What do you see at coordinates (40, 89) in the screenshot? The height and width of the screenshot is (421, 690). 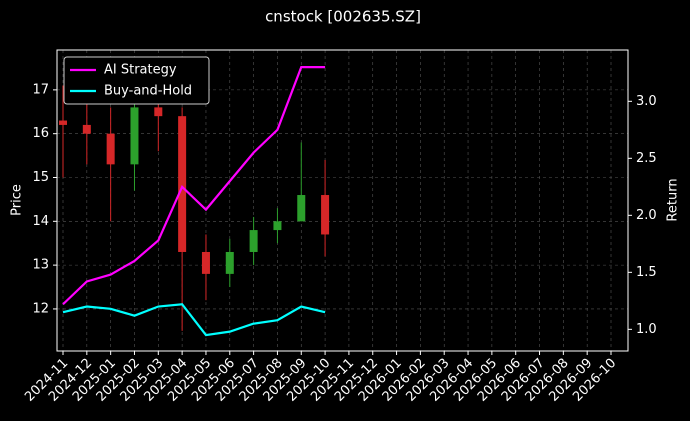 I see `y-tick-label: 17` at bounding box center [40, 89].